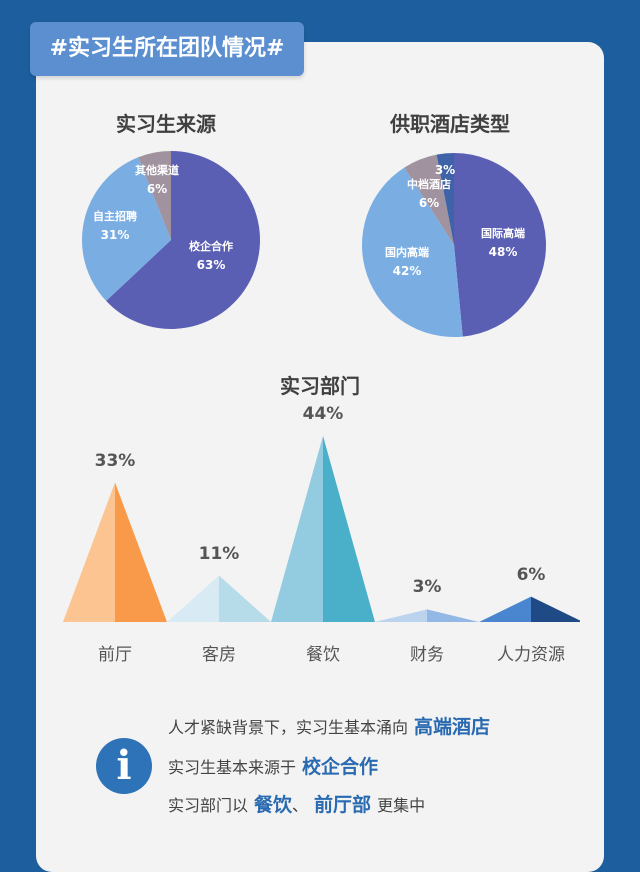  Describe the element at coordinates (115, 460) in the screenshot. I see `dept-value-0: 33%` at that location.